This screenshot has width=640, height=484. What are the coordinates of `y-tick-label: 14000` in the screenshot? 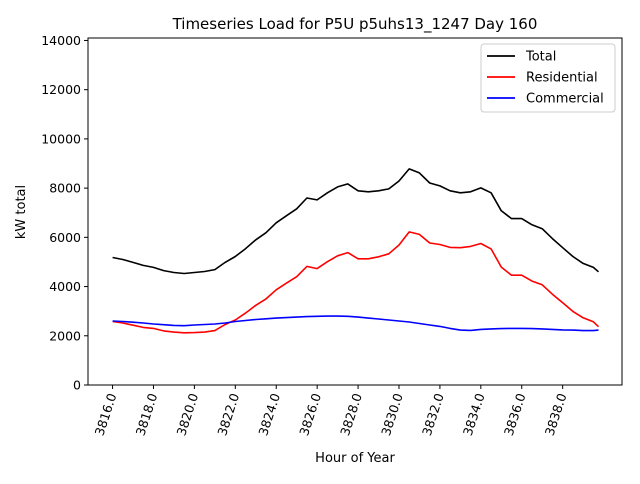 It's located at (61, 40).